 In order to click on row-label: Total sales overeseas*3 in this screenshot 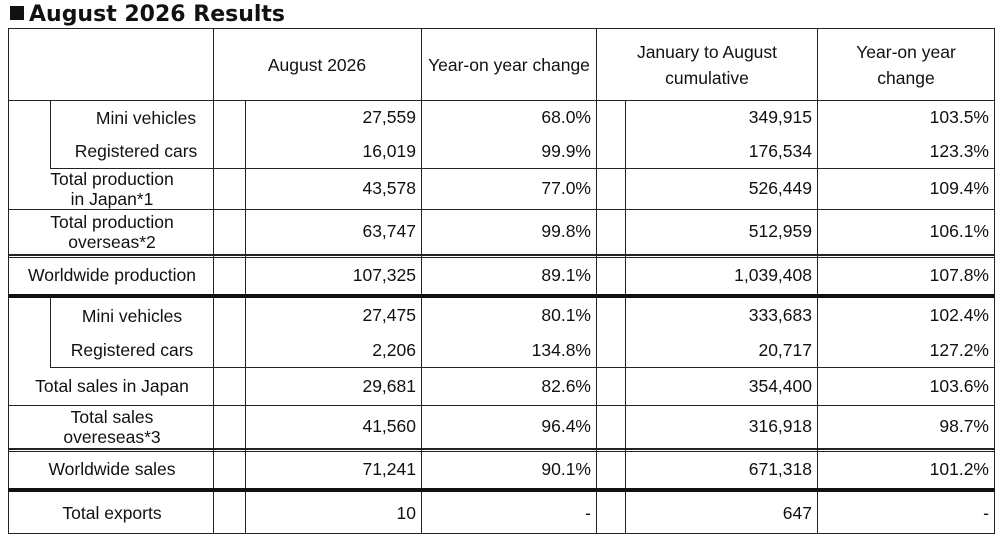, I will do `click(112, 426)`.